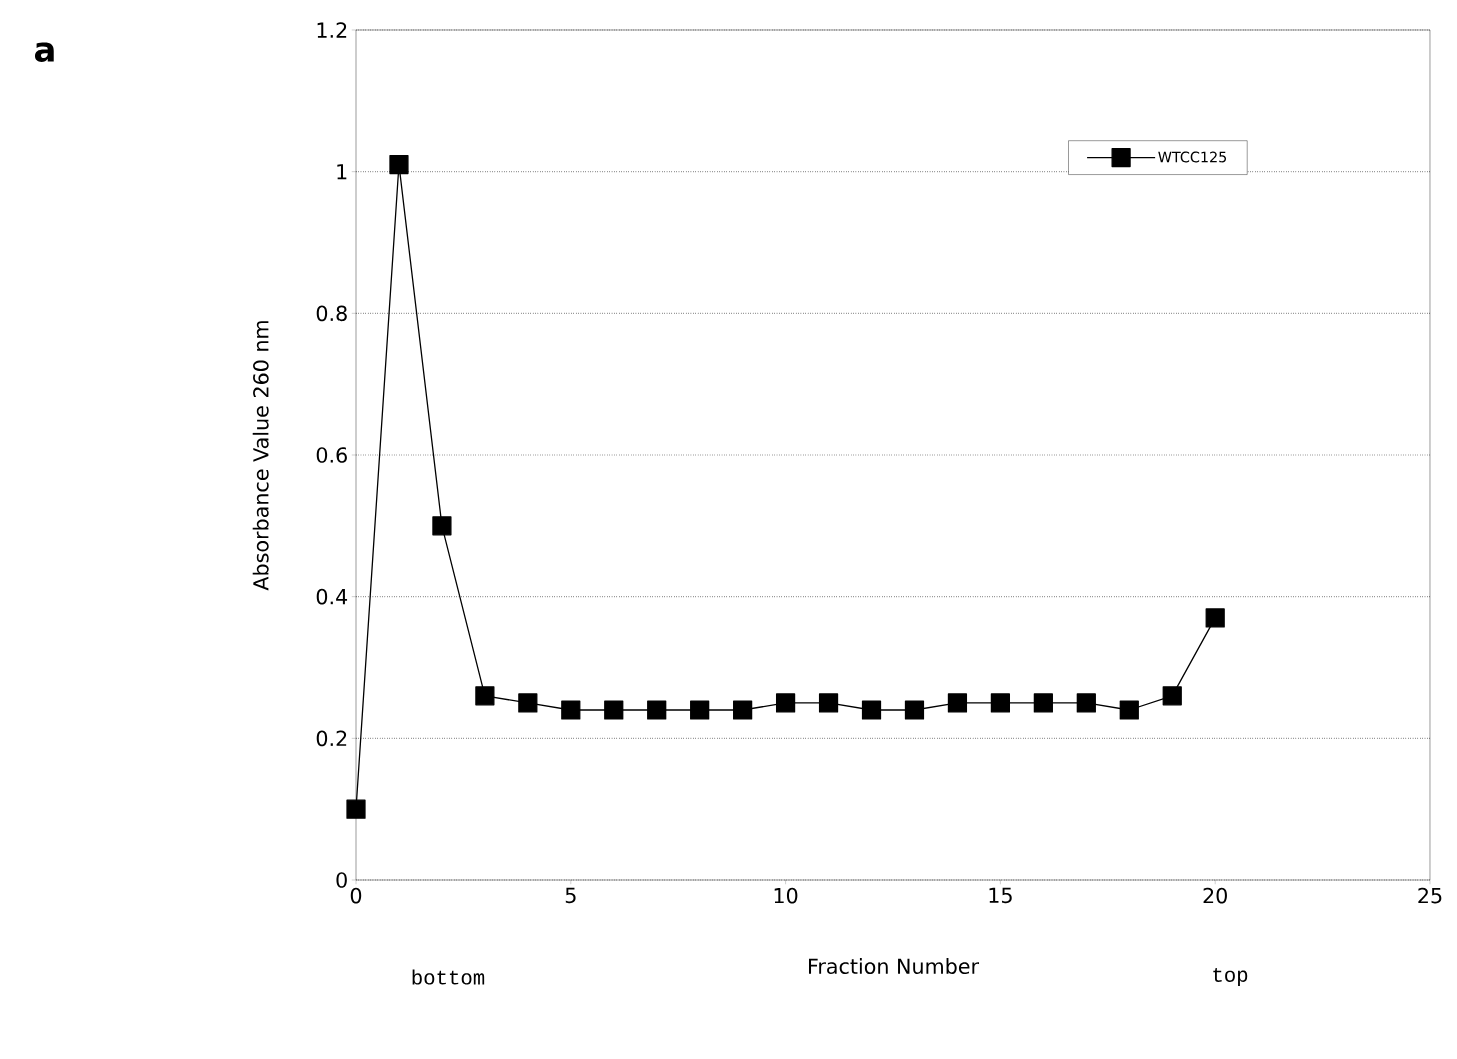 The image size is (1457, 1059). What do you see at coordinates (332, 30) in the screenshot?
I see `y-tick-label: 1.2` at bounding box center [332, 30].